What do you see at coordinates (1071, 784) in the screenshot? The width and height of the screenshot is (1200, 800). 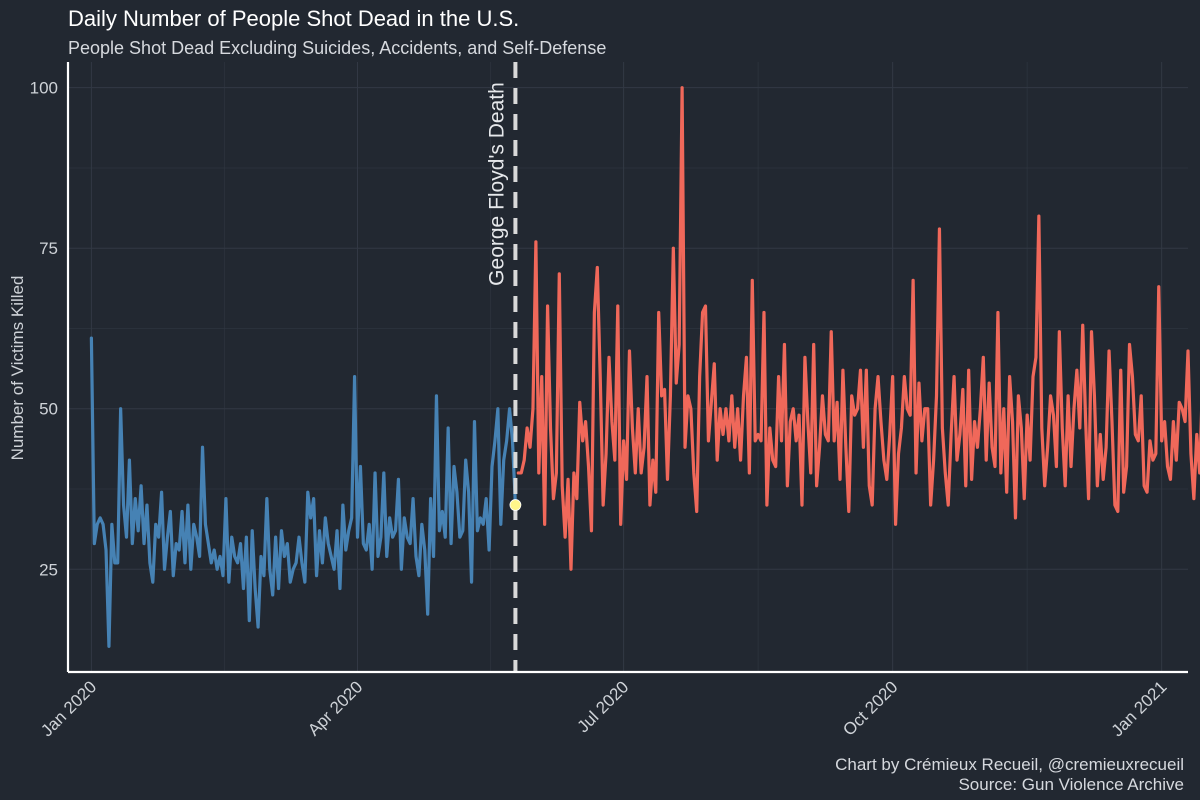 I see `caption-source: Source: Gun Violence Archive` at bounding box center [1071, 784].